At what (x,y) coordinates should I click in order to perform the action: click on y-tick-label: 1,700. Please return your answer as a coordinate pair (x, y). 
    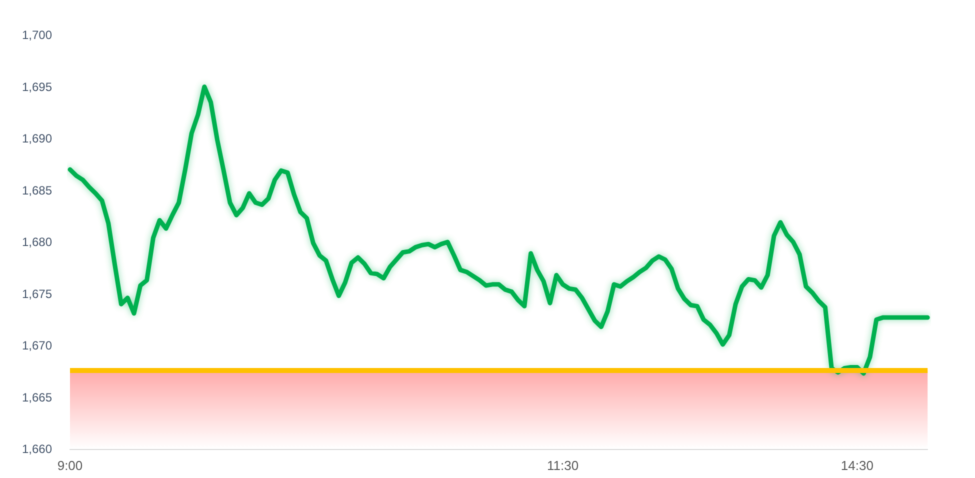
    Looking at the image, I should click on (37, 35).